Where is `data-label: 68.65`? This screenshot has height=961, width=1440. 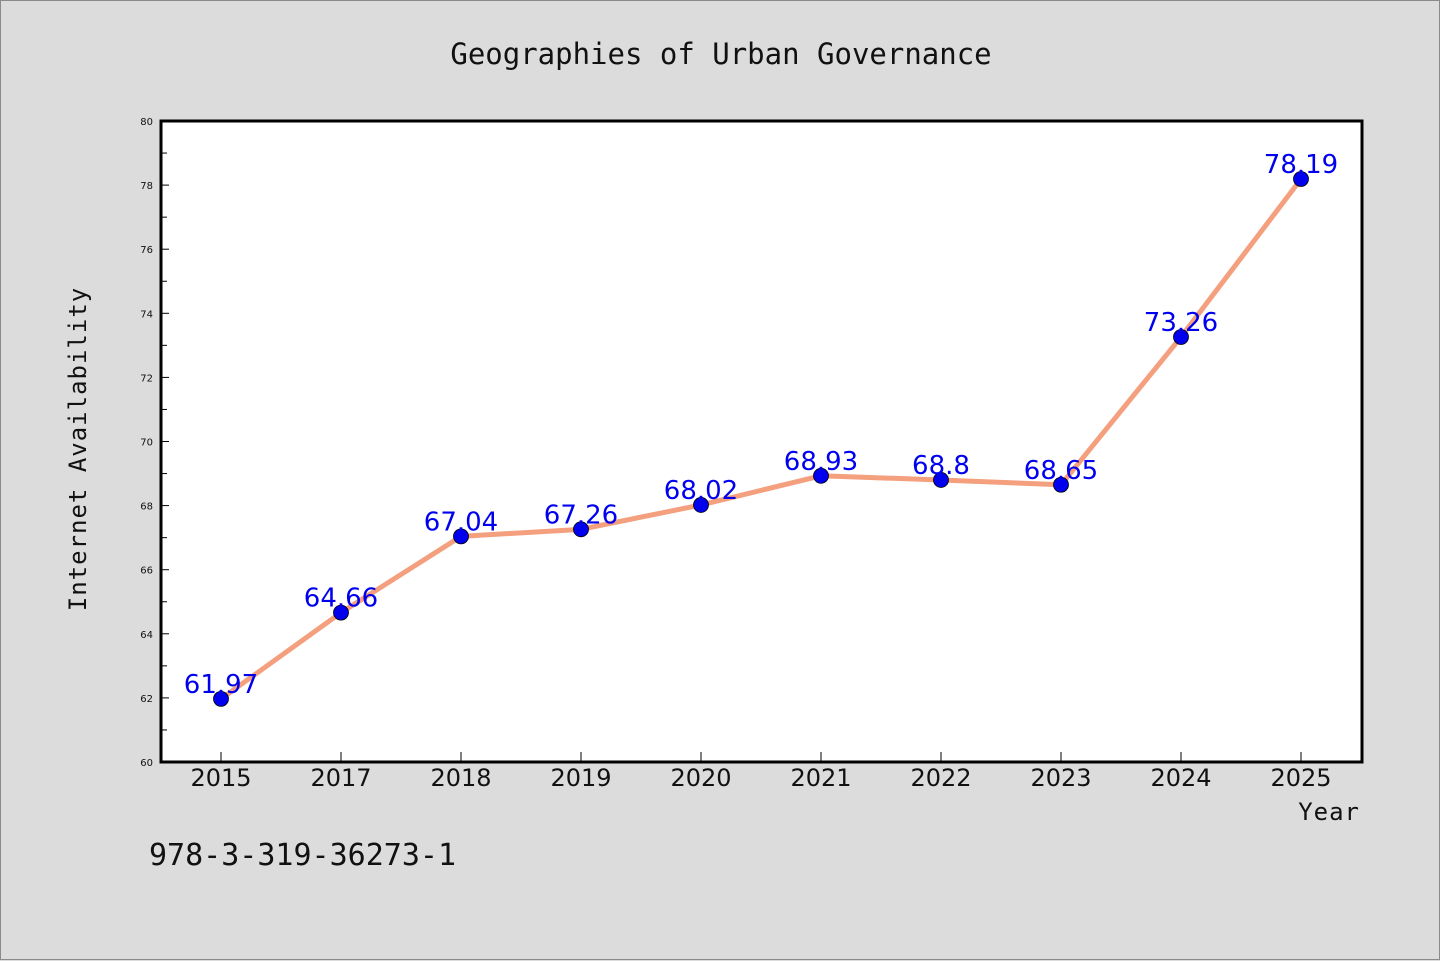 data-label: 68.65 is located at coordinates (1061, 471).